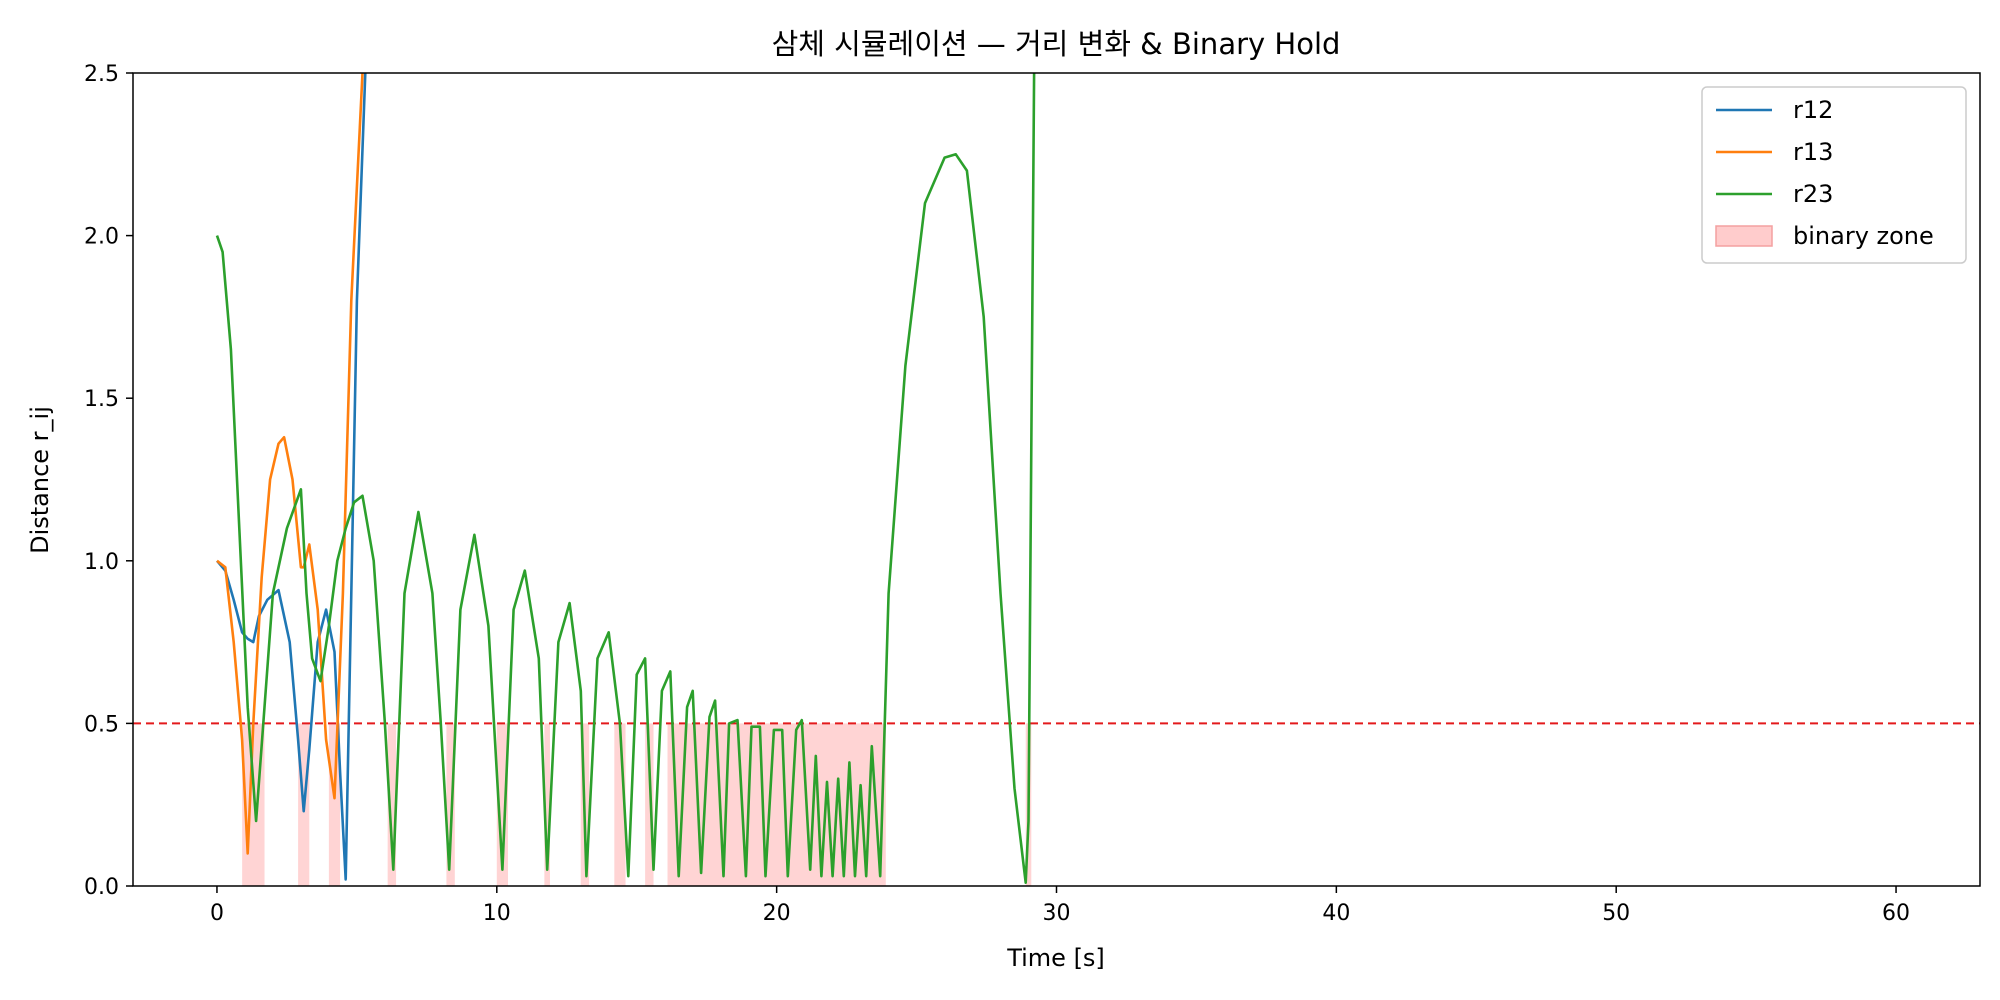 The width and height of the screenshot is (2000, 1000). Describe the element at coordinates (1744, 236) in the screenshot. I see `legend-swatch-binary-zone` at that location.